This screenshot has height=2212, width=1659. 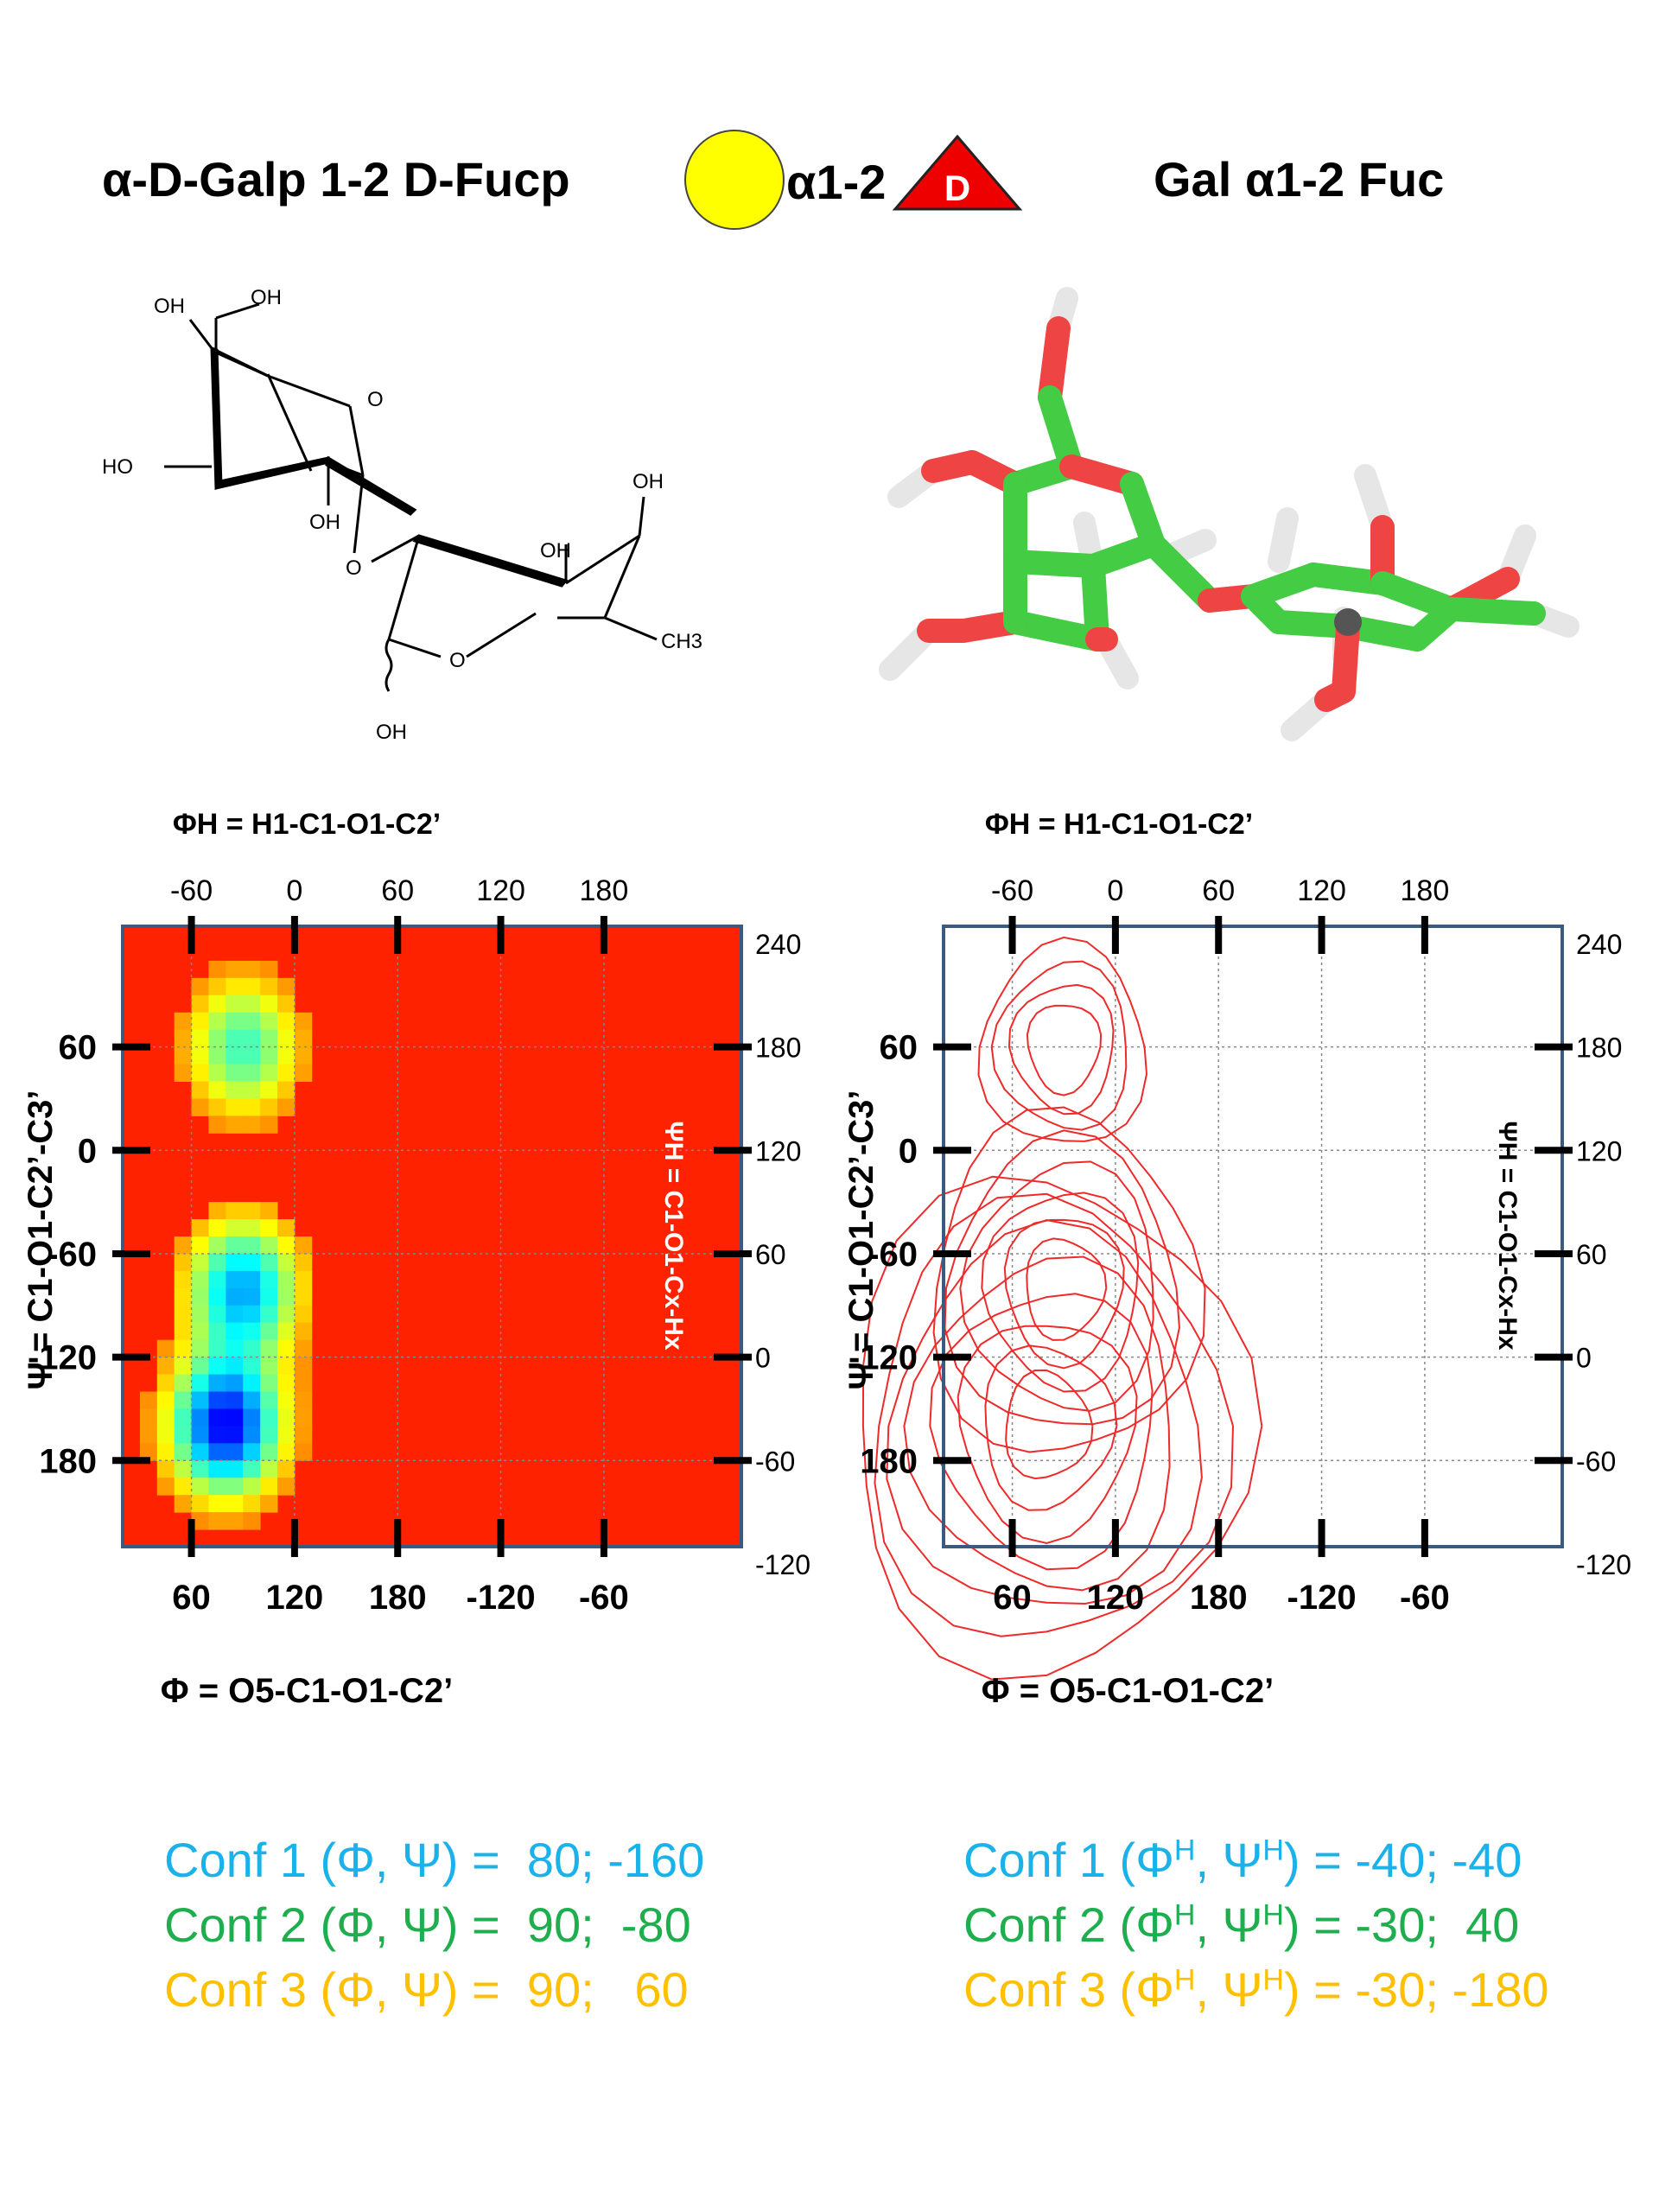 What do you see at coordinates (1119, 824) in the screenshot?
I see `contour-top-axis-label: ΦH = H1-C1-O1-C2’` at bounding box center [1119, 824].